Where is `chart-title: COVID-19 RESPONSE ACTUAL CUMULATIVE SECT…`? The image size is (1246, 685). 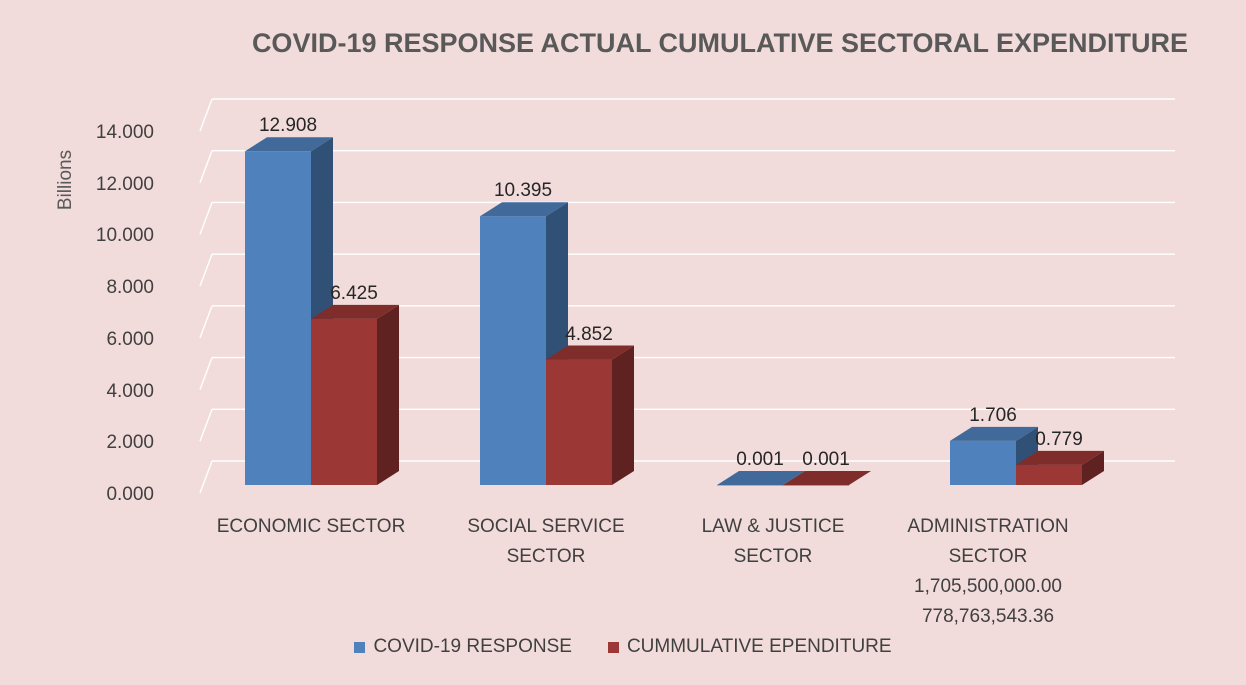 chart-title: COVID-19 RESPONSE ACTUAL CUMULATIVE SECT… is located at coordinates (720, 43).